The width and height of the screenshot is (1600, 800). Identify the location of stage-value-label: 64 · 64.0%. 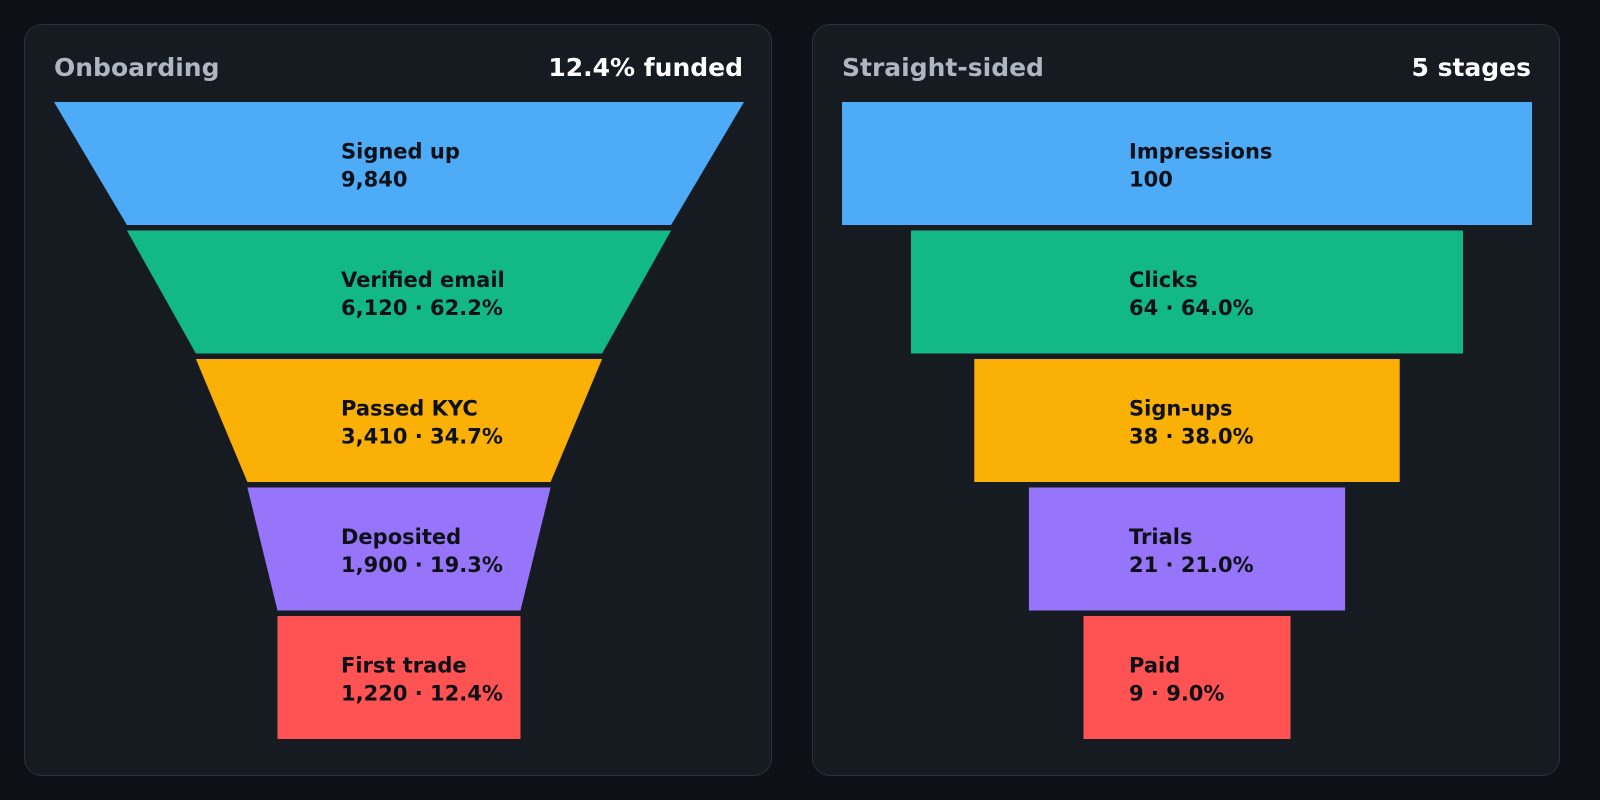
(1191, 308).